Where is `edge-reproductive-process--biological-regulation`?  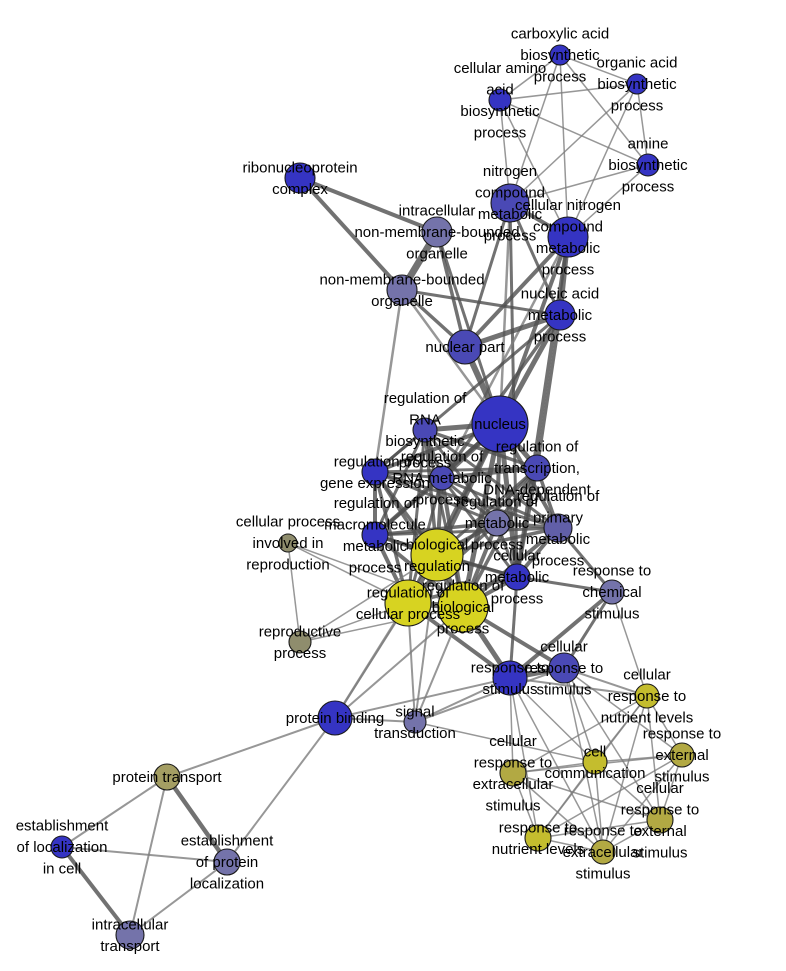
edge-reproductive-process--biological-regulation is located at coordinates (368, 598).